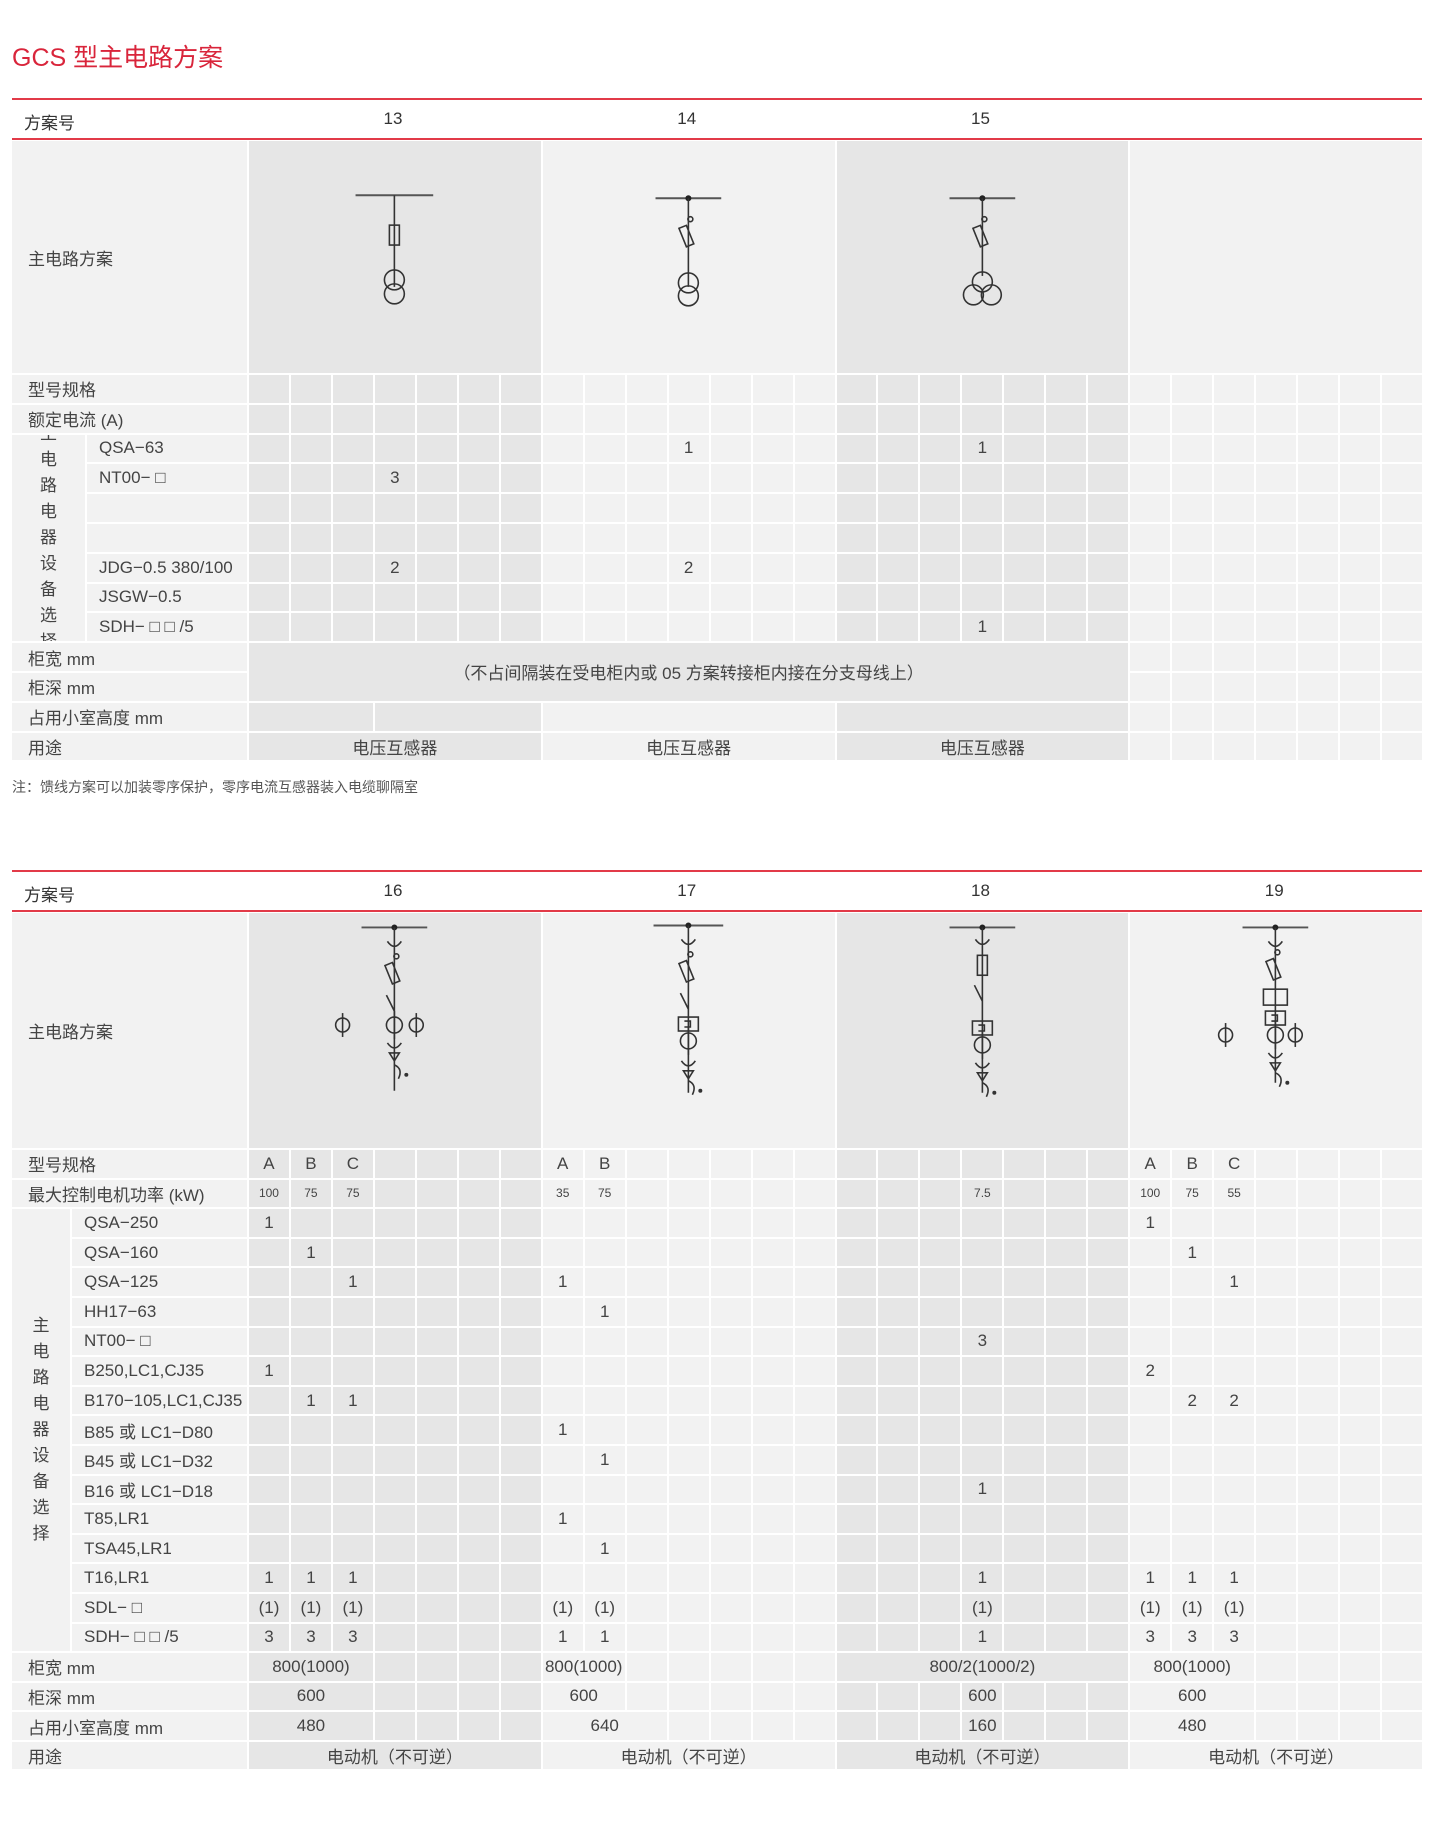  I want to click on scheme-number: 19, so click(1274, 890).